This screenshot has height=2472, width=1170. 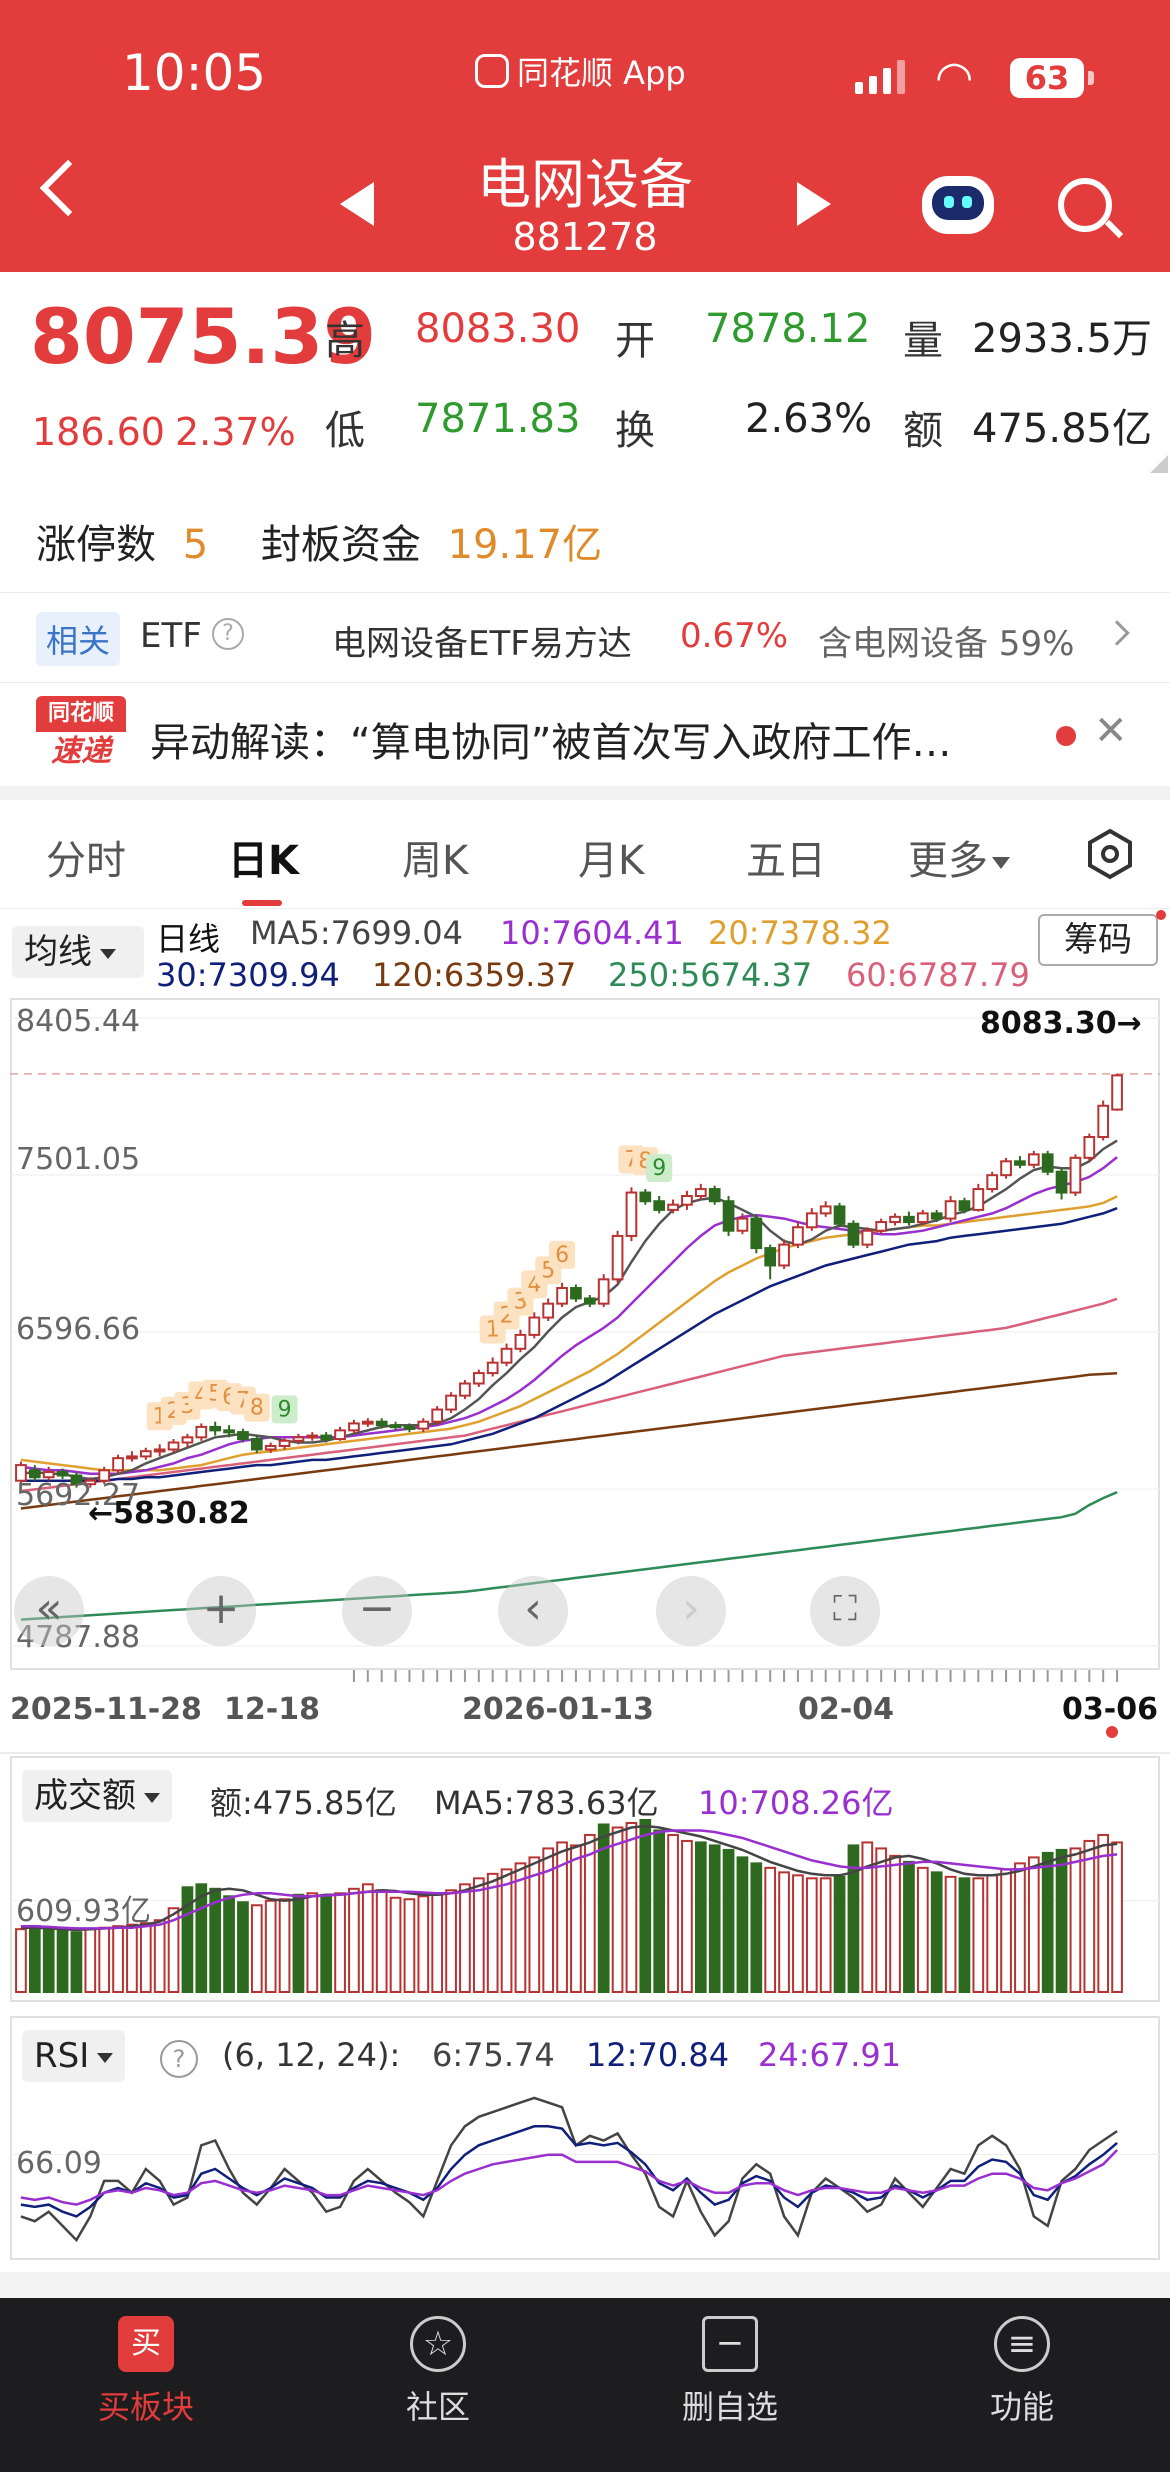 I want to click on scroll-left-button: ‹, so click(x=533, y=1611).